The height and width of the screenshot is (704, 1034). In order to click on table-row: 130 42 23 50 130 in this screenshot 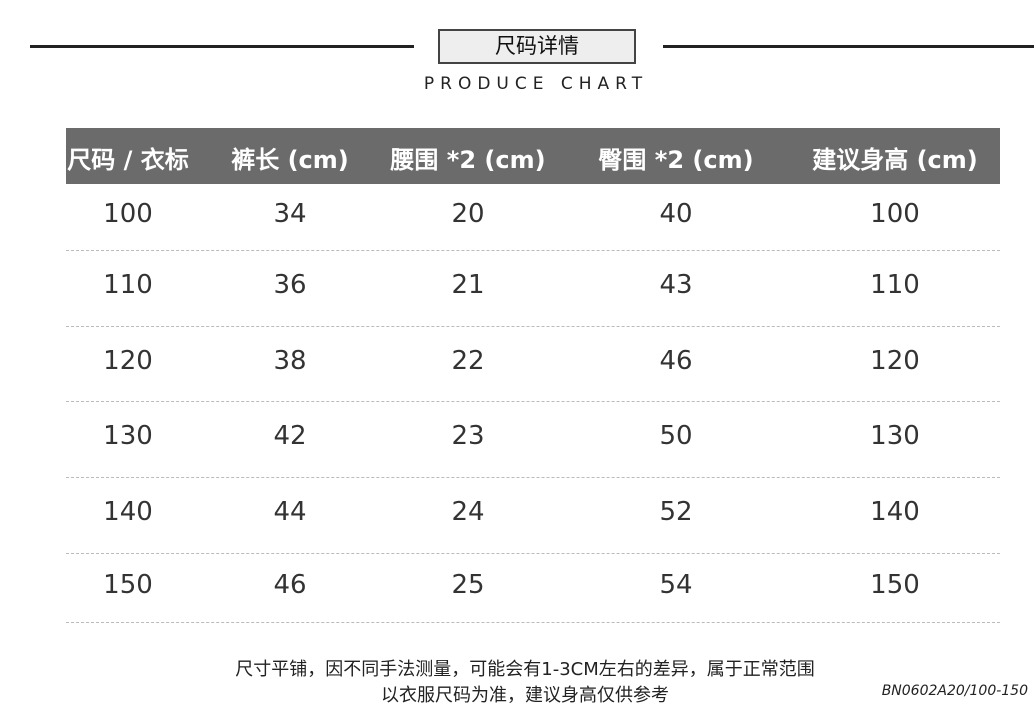, I will do `click(533, 439)`.